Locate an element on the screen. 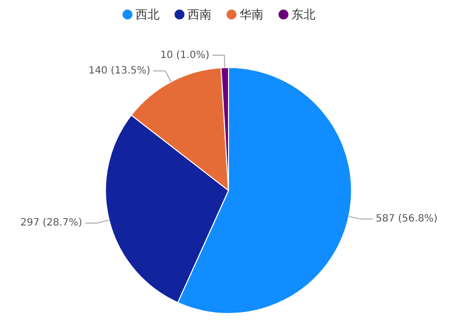  legend-label: 西北 is located at coordinates (148, 15).